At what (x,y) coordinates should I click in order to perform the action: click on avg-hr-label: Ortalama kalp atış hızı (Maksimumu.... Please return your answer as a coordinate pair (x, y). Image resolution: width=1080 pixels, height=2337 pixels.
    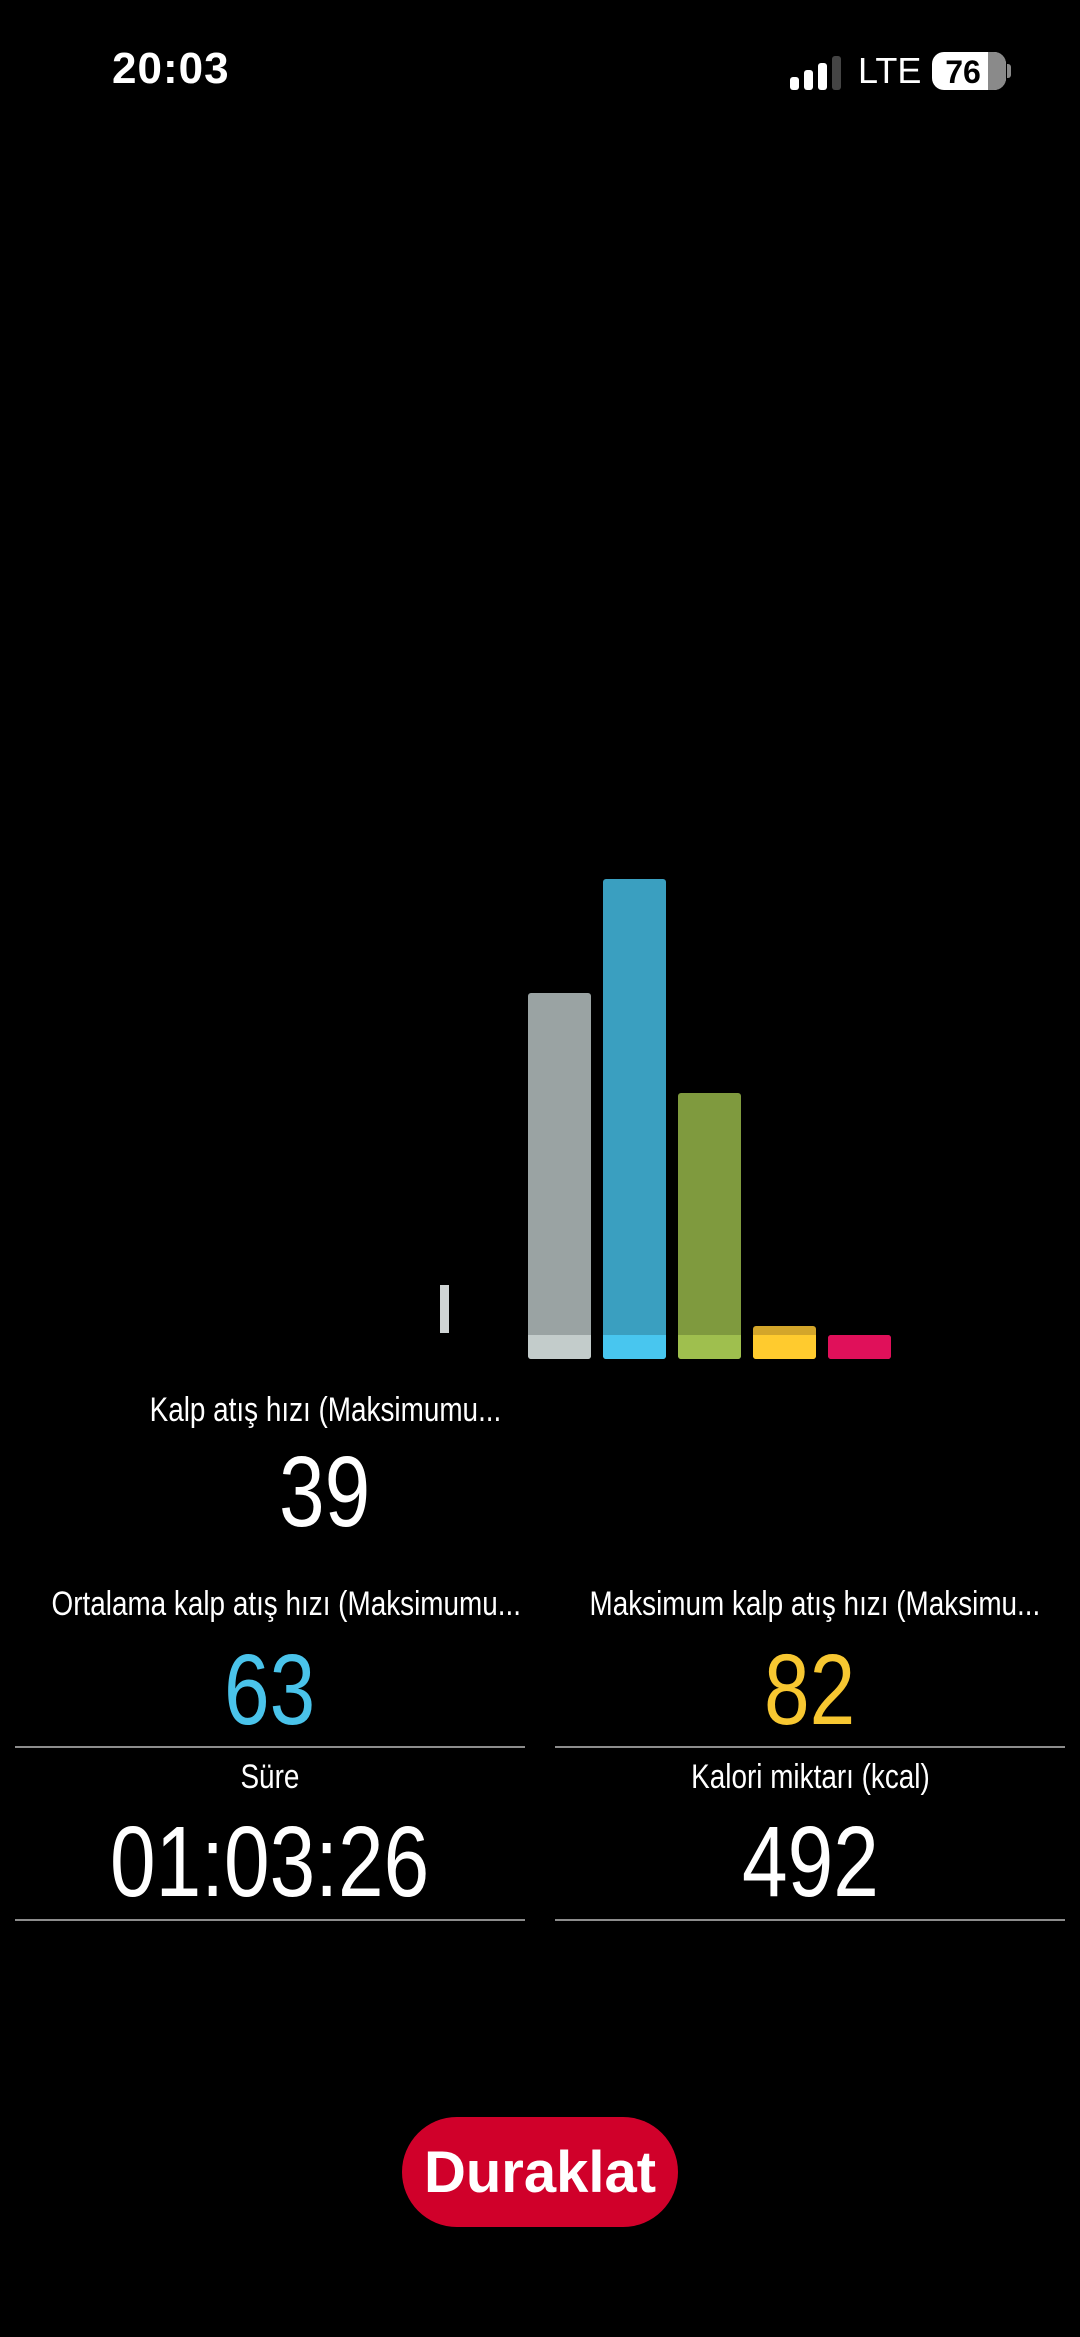
    Looking at the image, I should click on (286, 1604).